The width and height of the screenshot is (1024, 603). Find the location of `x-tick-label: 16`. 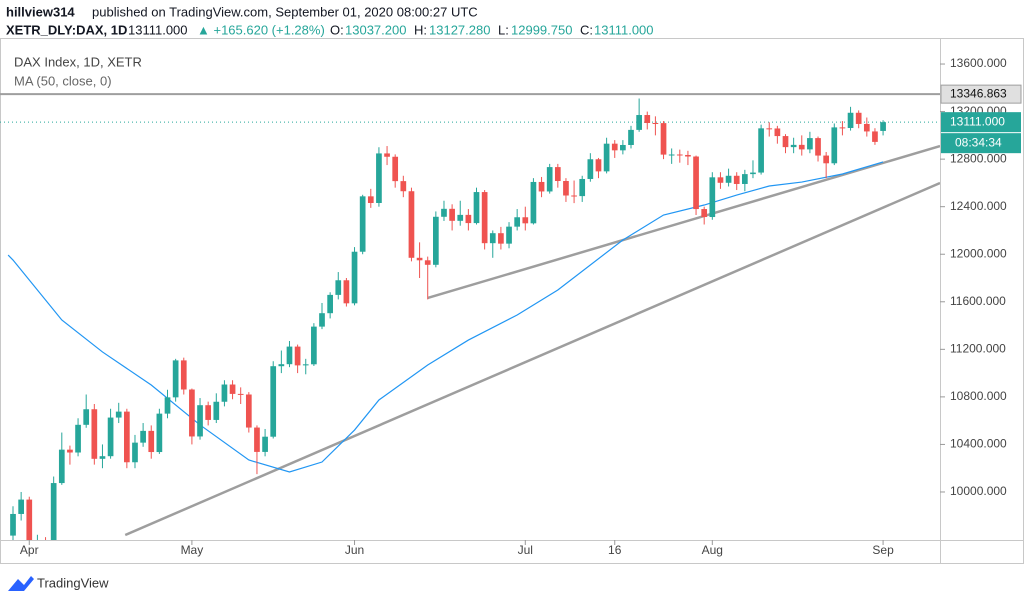

x-tick-label: 16 is located at coordinates (615, 550).